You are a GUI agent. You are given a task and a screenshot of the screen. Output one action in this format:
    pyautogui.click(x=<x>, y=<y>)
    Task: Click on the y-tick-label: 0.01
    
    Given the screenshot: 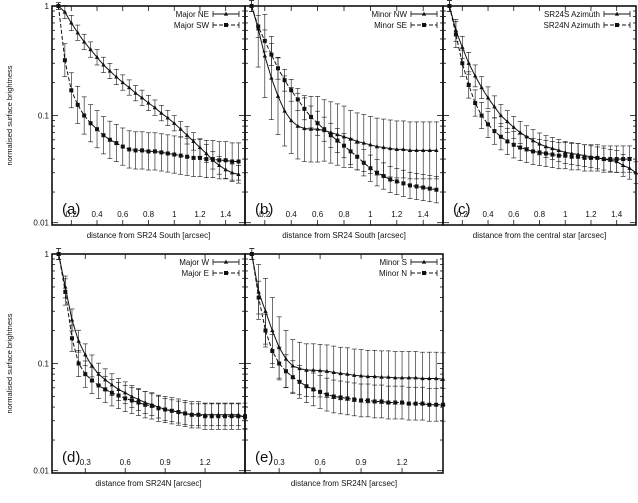 What is the action you would take?
    pyautogui.click(x=41, y=223)
    